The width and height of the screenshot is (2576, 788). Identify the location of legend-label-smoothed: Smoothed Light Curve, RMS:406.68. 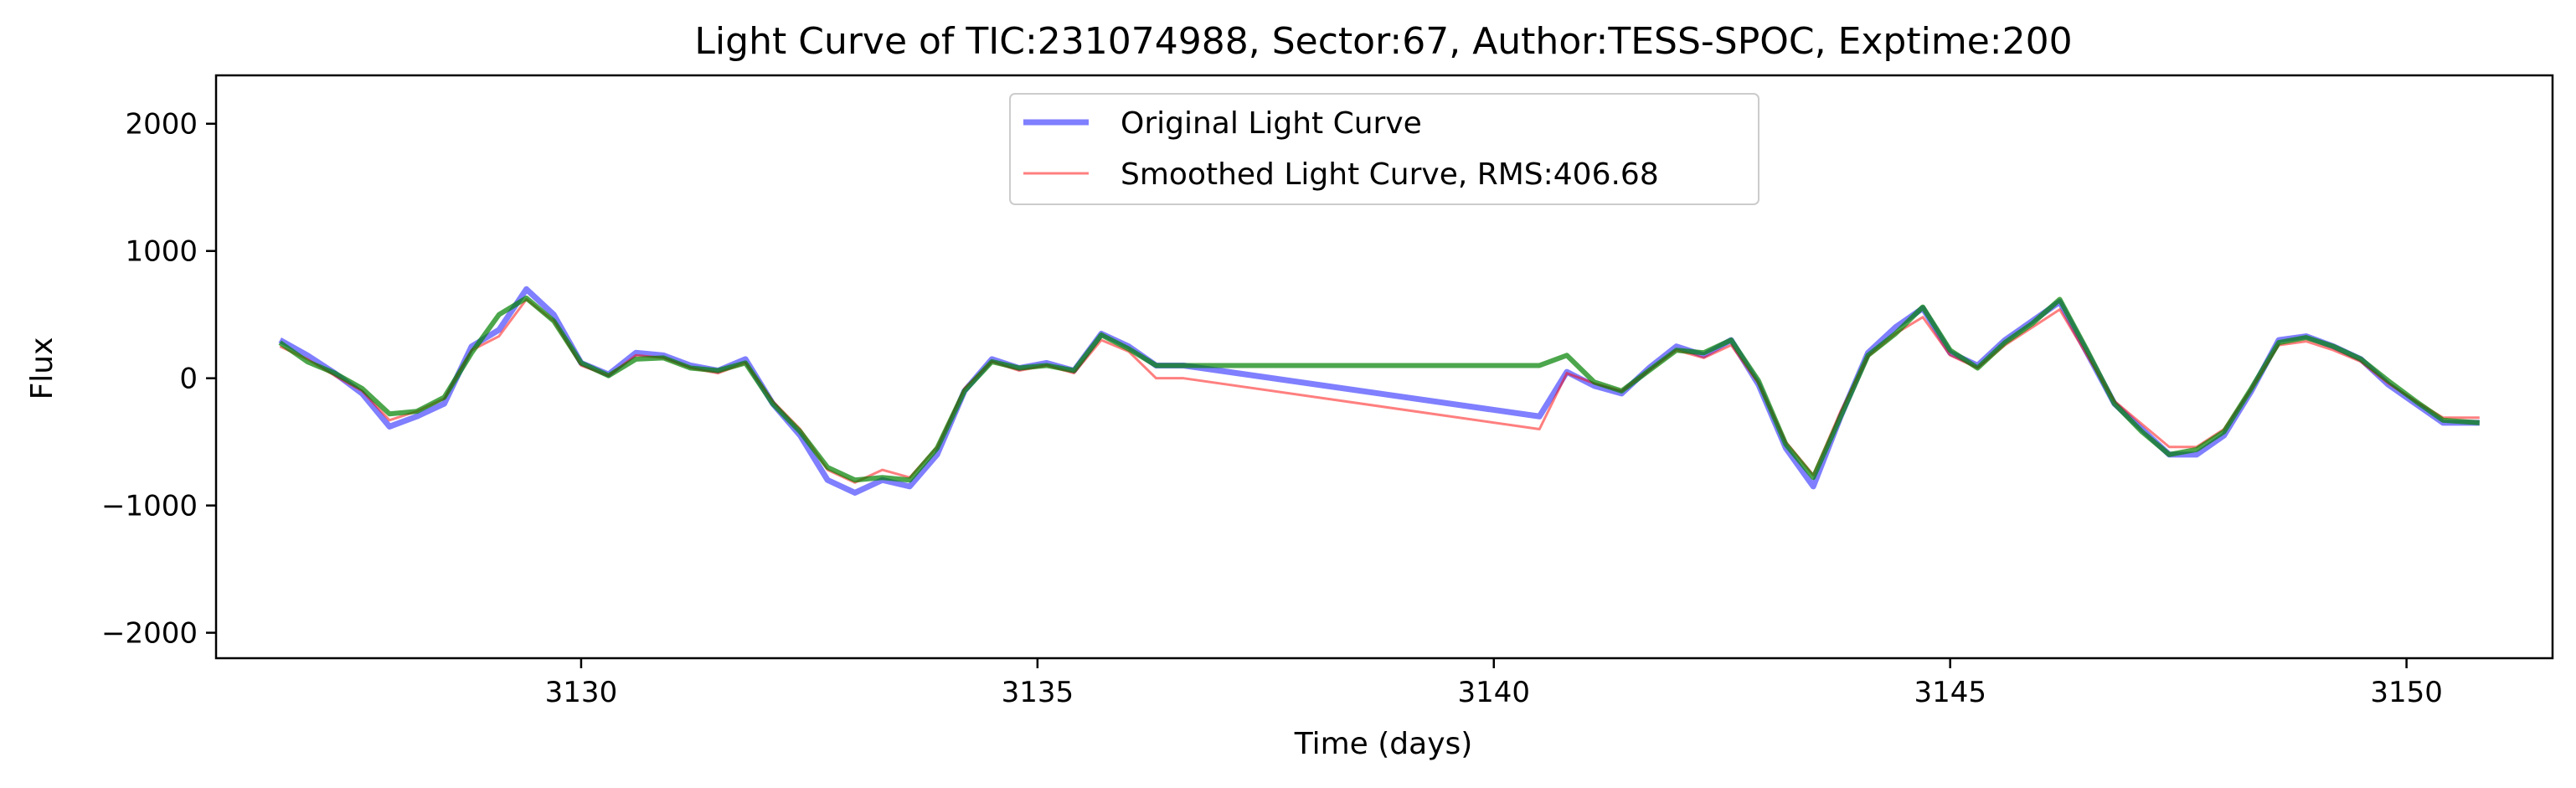
(1390, 174).